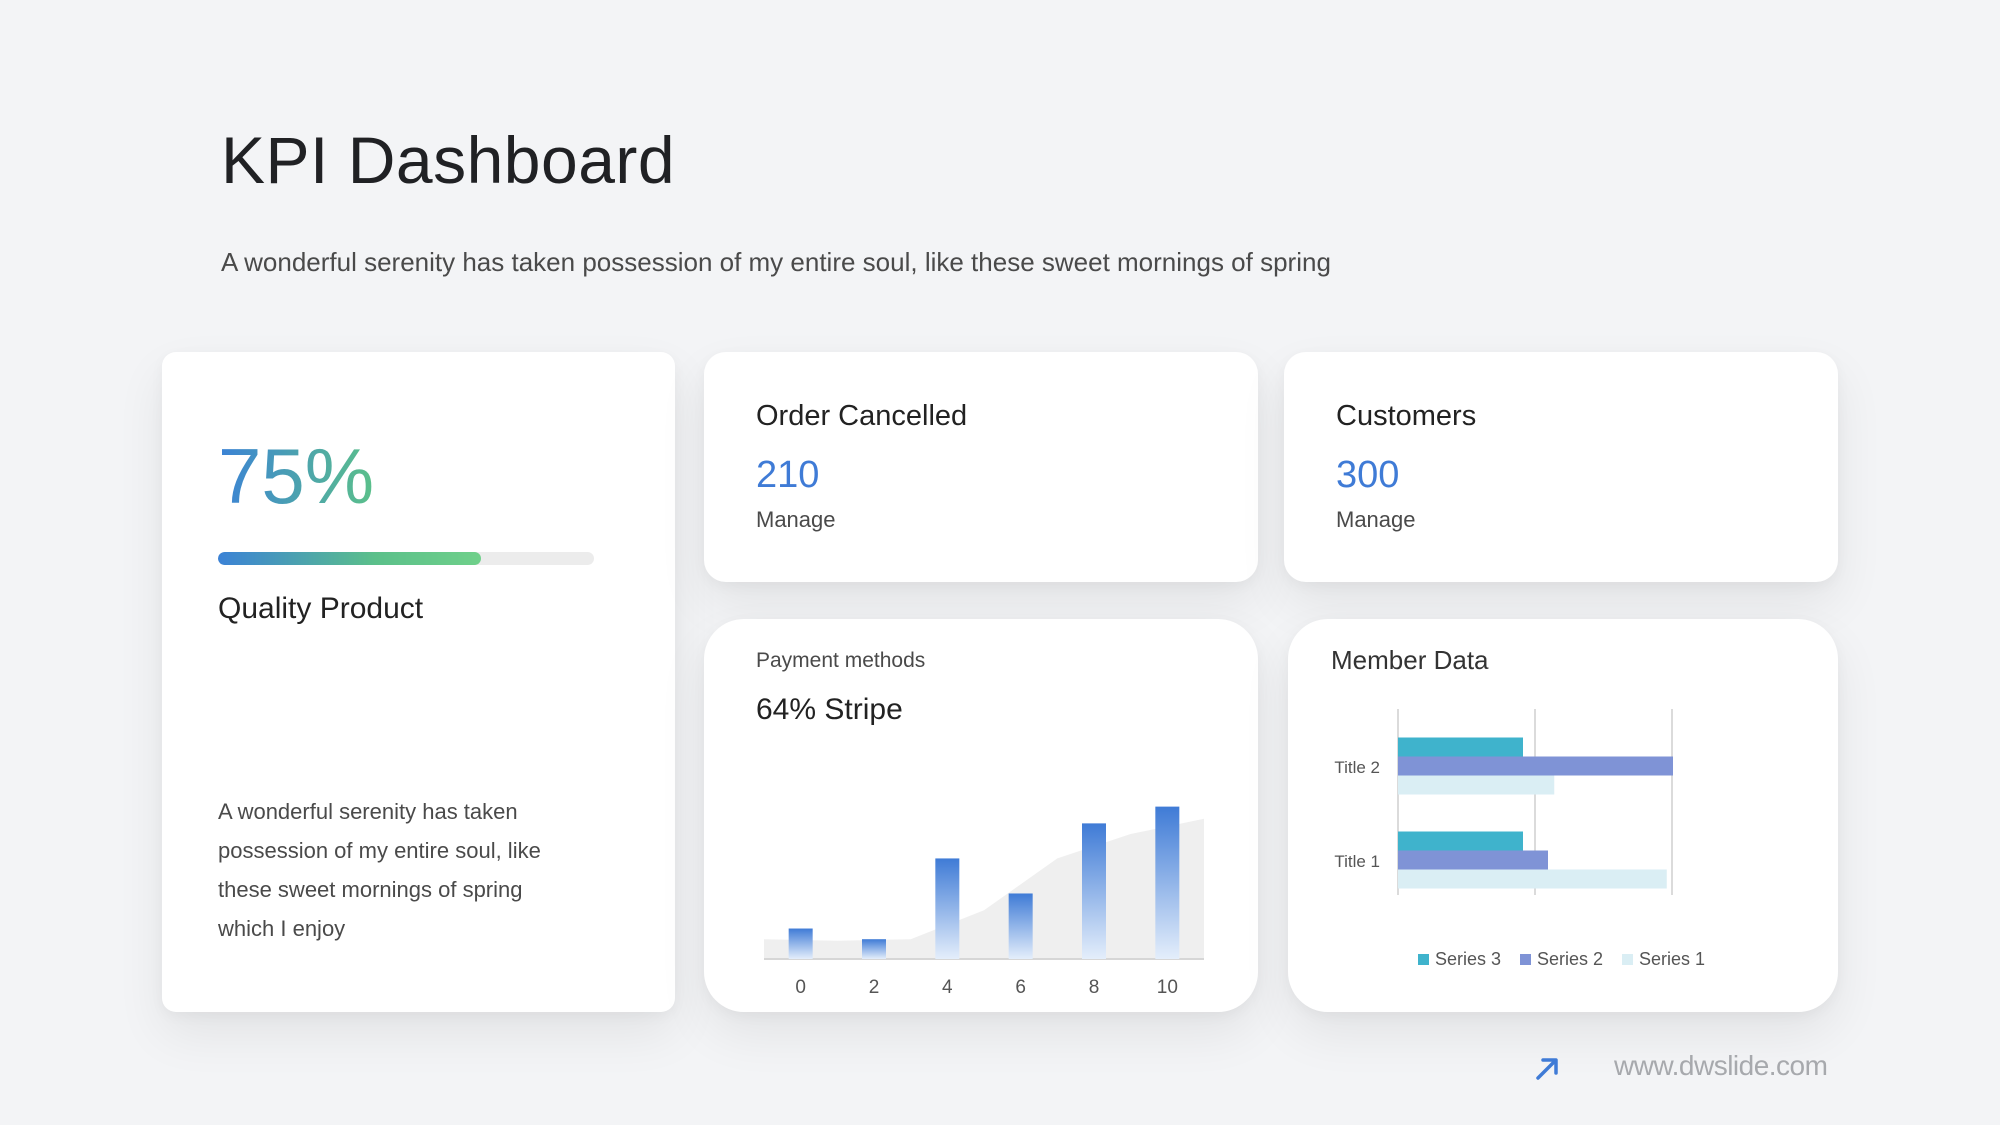 Image resolution: width=2000 pixels, height=1125 pixels. What do you see at coordinates (841, 660) in the screenshot?
I see `payment-methods-label: Payment methods` at bounding box center [841, 660].